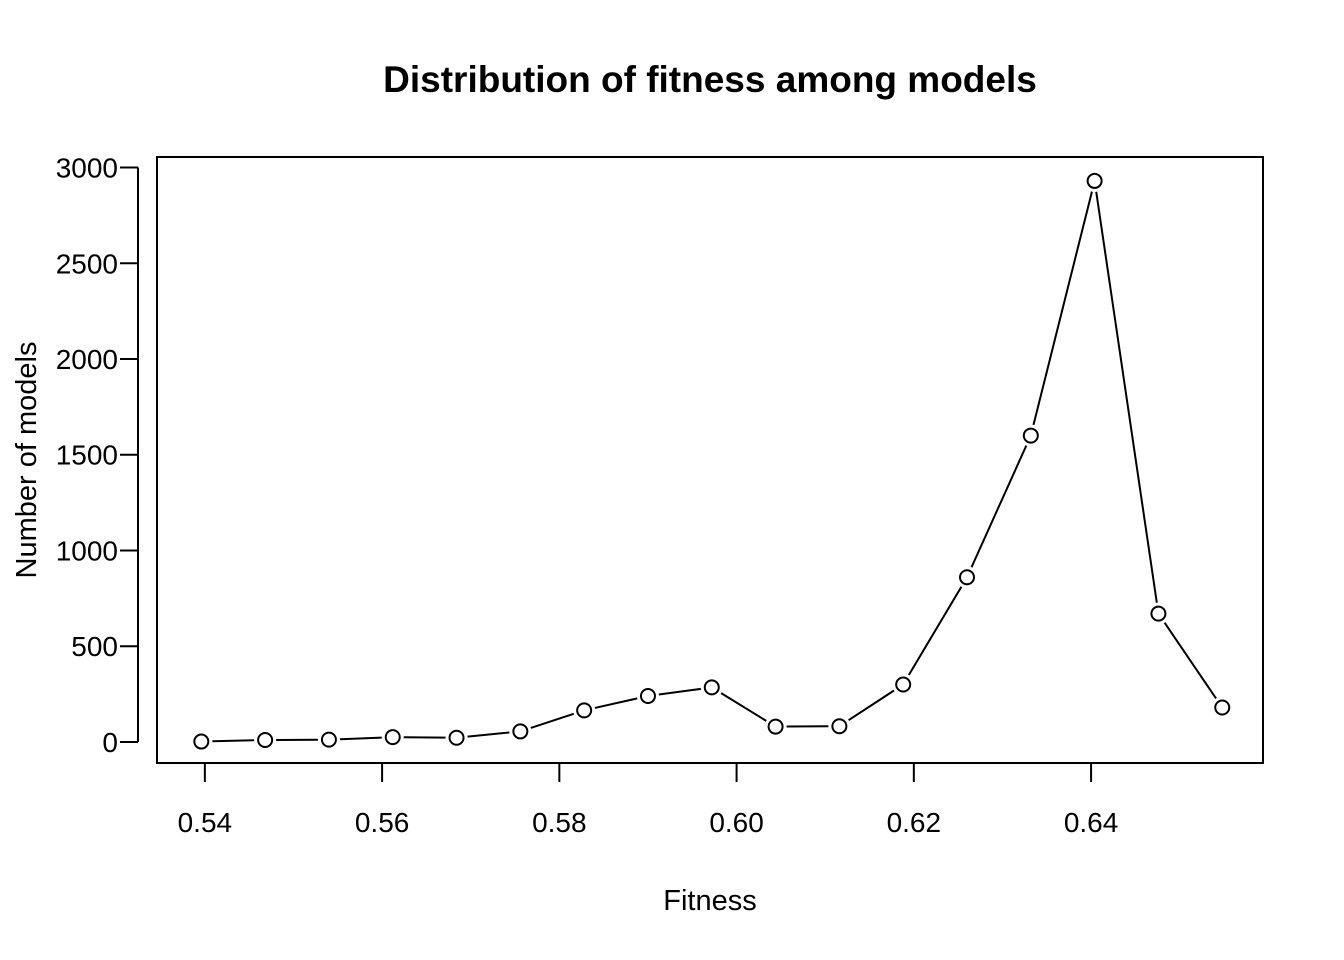 The height and width of the screenshot is (960, 1344). Describe the element at coordinates (87, 455) in the screenshot. I see `y-tick-label: 1500` at that location.